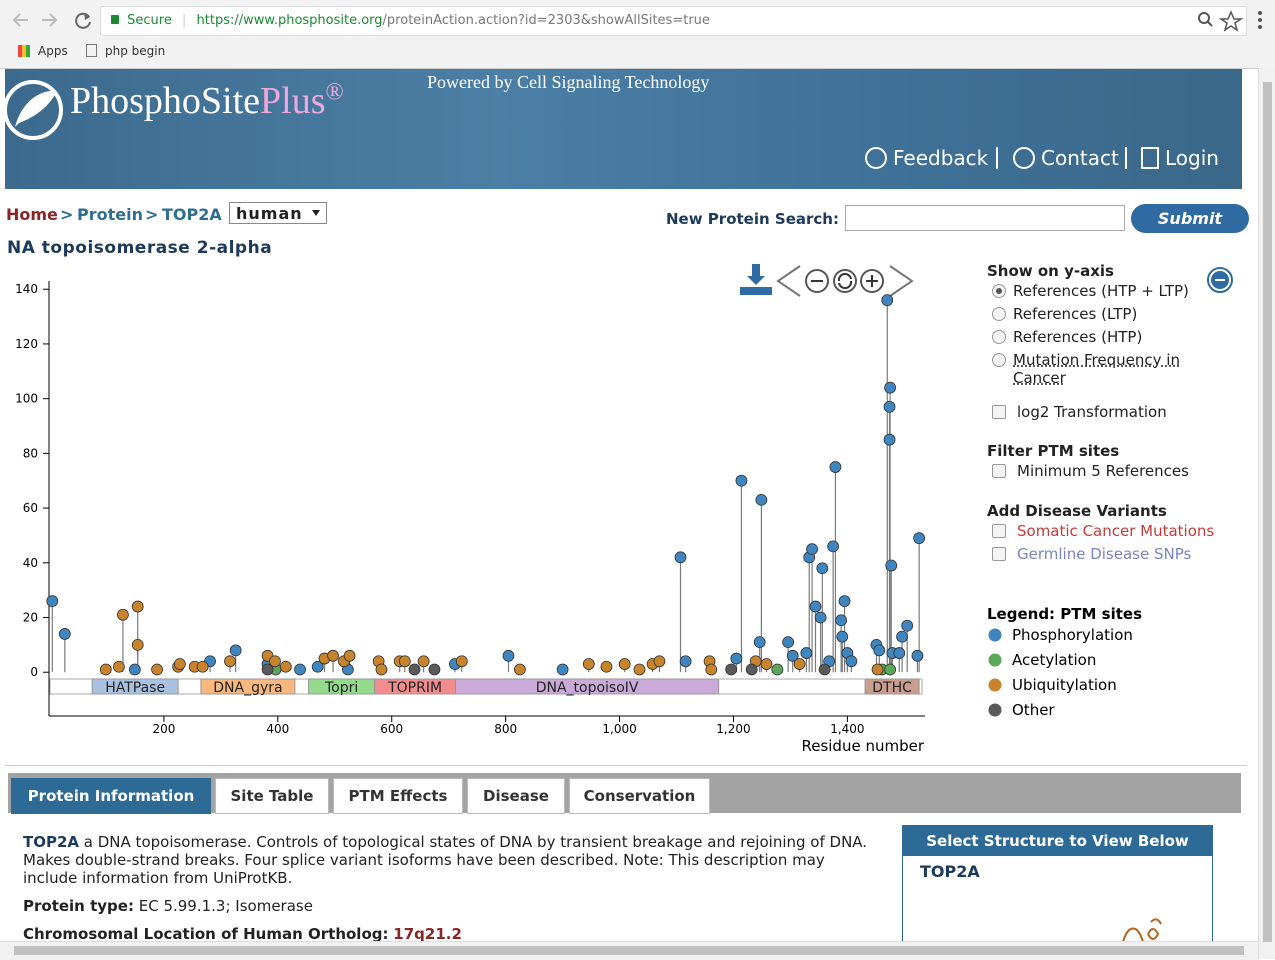 This screenshot has width=1275, height=960. What do you see at coordinates (414, 688) in the screenshot?
I see `domain-label: TOPRIM` at bounding box center [414, 688].